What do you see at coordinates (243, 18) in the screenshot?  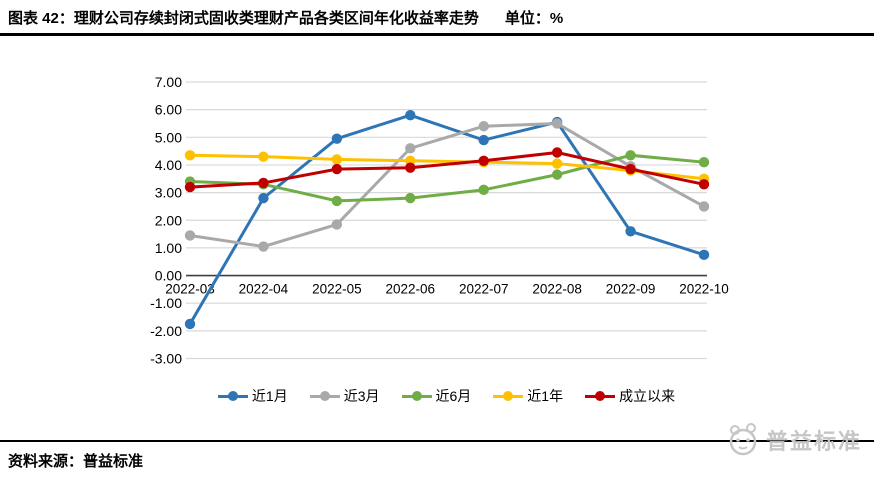 I see `chart-title: 图表 42：理财公司存续封闭式固收类理财产品各类区间年化收益率走势` at bounding box center [243, 18].